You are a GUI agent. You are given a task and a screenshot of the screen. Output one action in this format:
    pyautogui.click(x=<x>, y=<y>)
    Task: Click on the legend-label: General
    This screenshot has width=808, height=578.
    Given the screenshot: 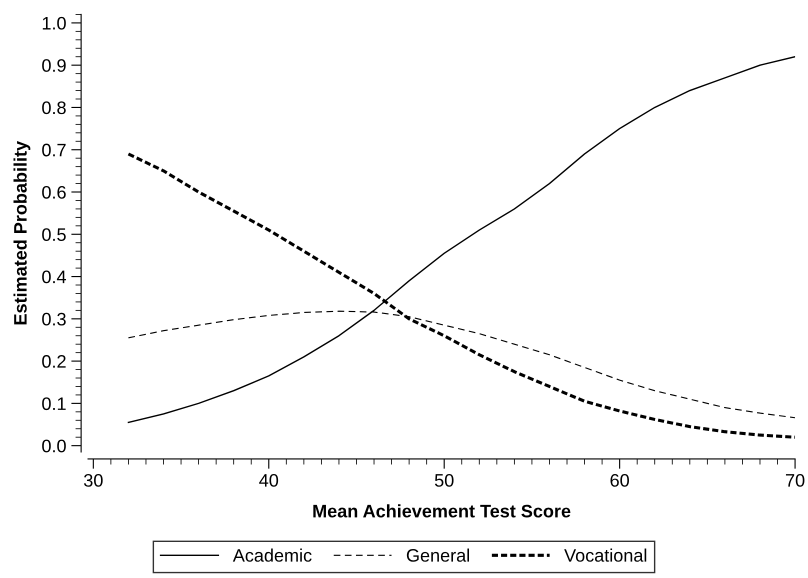 What is the action you would take?
    pyautogui.click(x=437, y=555)
    